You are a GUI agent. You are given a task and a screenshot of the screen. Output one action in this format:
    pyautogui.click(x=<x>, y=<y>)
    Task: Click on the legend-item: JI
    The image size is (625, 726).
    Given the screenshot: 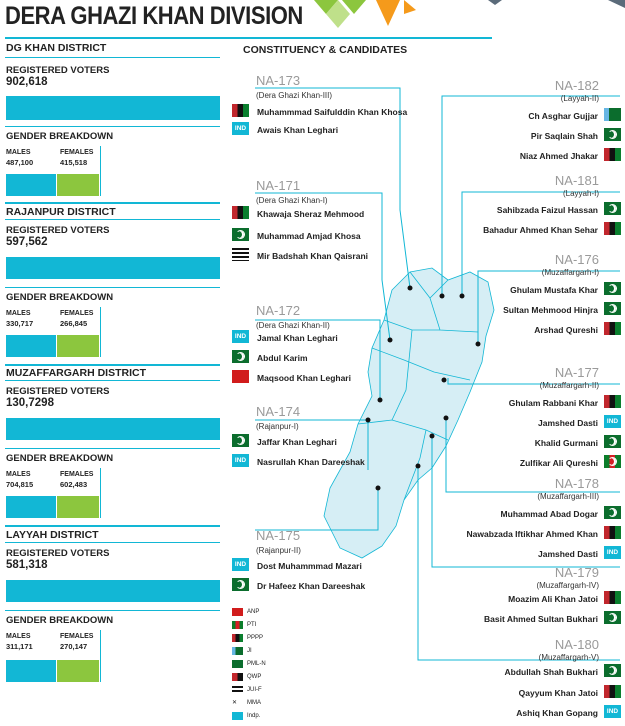 What is the action you would take?
    pyautogui.click(x=249, y=650)
    